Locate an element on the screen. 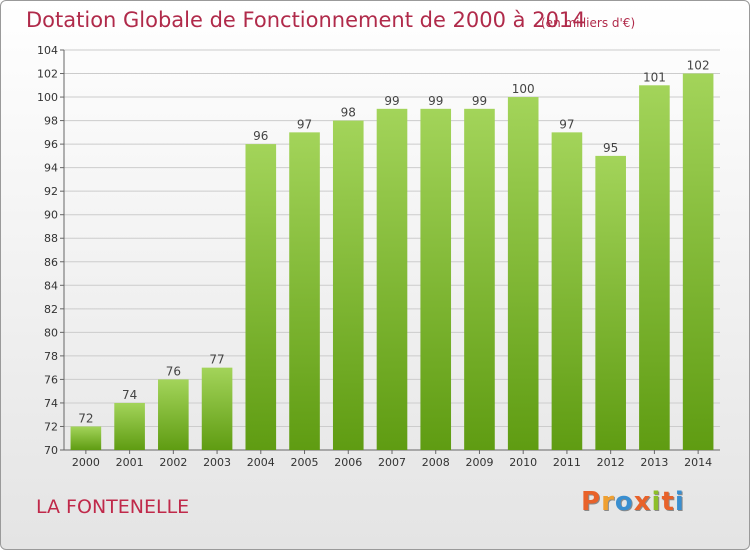  y-tick-label: 86 is located at coordinates (51, 262).